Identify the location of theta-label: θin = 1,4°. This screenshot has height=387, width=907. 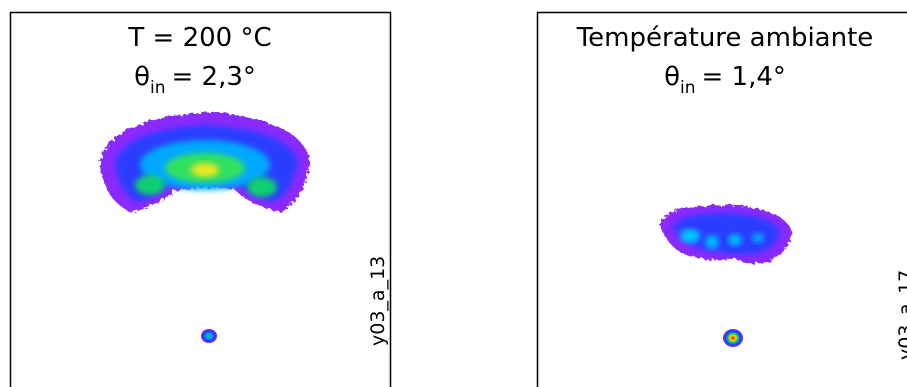
(725, 80).